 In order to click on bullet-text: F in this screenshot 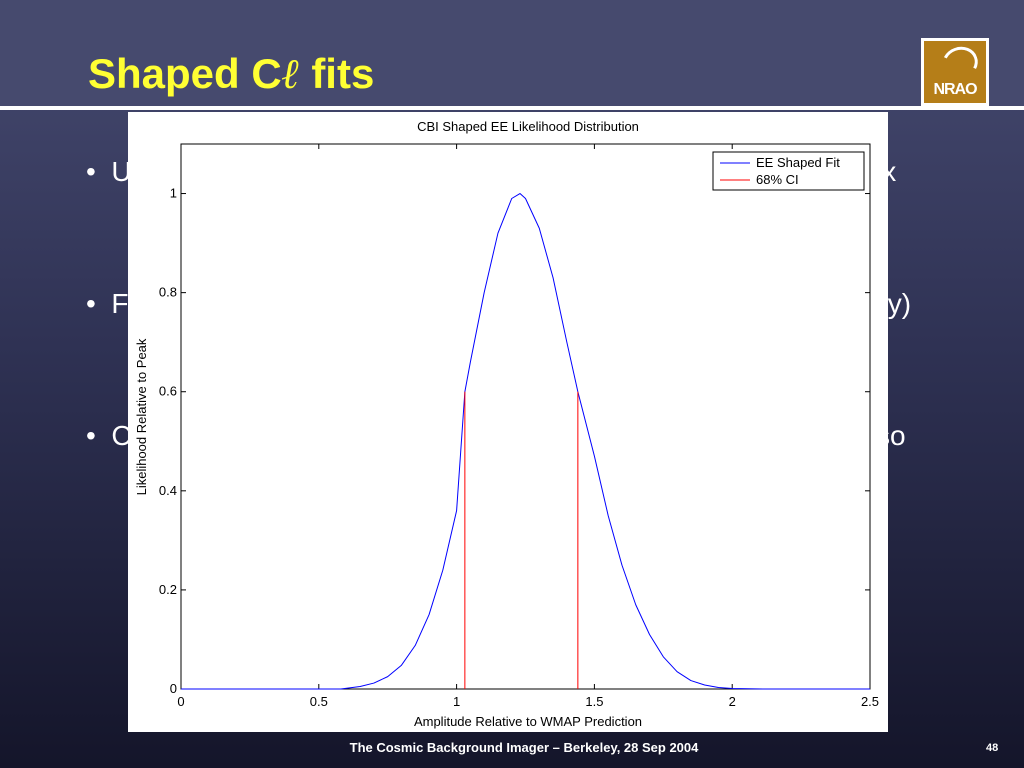, I will do `click(120, 303)`.